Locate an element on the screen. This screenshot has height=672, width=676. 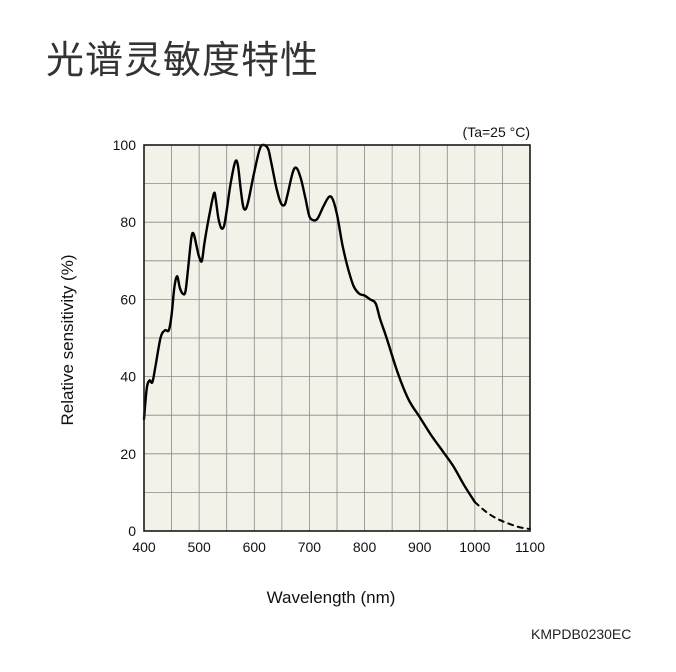
sensitivity-curve-extrapolated is located at coordinates (502, 516).